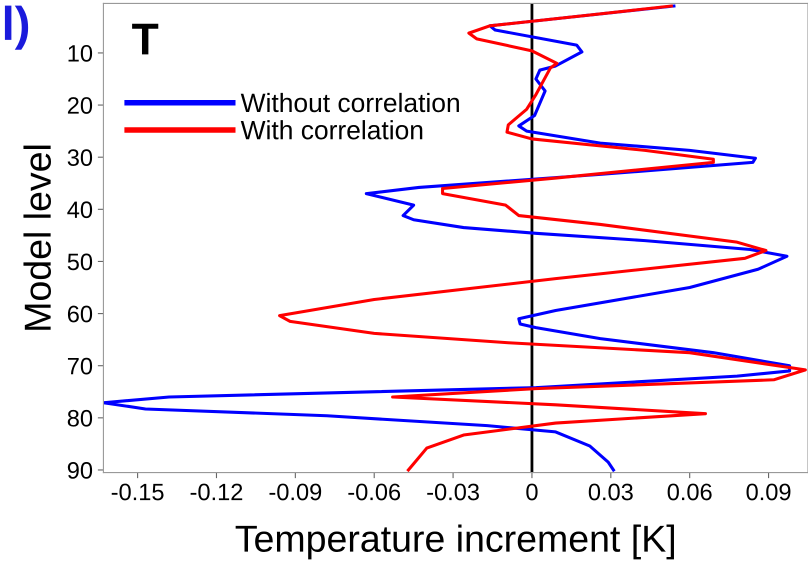  Describe the element at coordinates (80, 314) in the screenshot. I see `y-tick-label: 60` at that location.